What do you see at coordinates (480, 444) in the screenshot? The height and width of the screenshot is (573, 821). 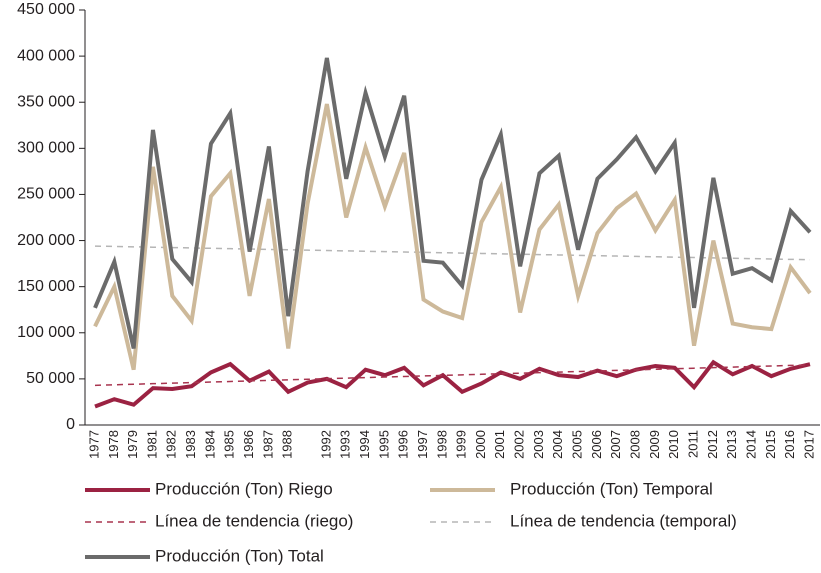 I see `x-tick-label: 2000` at bounding box center [480, 444].